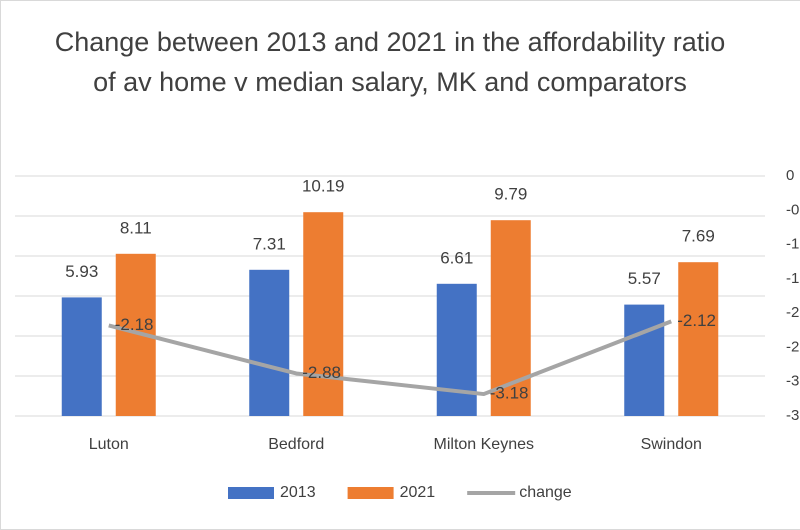  Describe the element at coordinates (644, 278) in the screenshot. I see `data-label: 5.57` at that location.